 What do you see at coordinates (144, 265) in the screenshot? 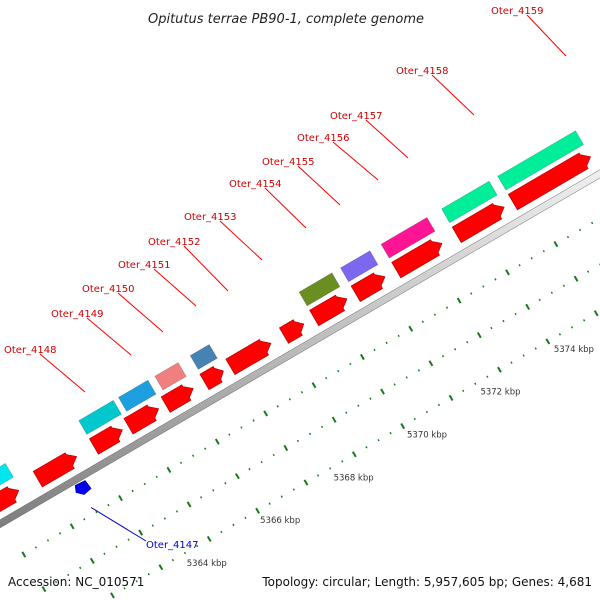
I see `gene-label-oter_4151: Oter_4151` at bounding box center [144, 265].